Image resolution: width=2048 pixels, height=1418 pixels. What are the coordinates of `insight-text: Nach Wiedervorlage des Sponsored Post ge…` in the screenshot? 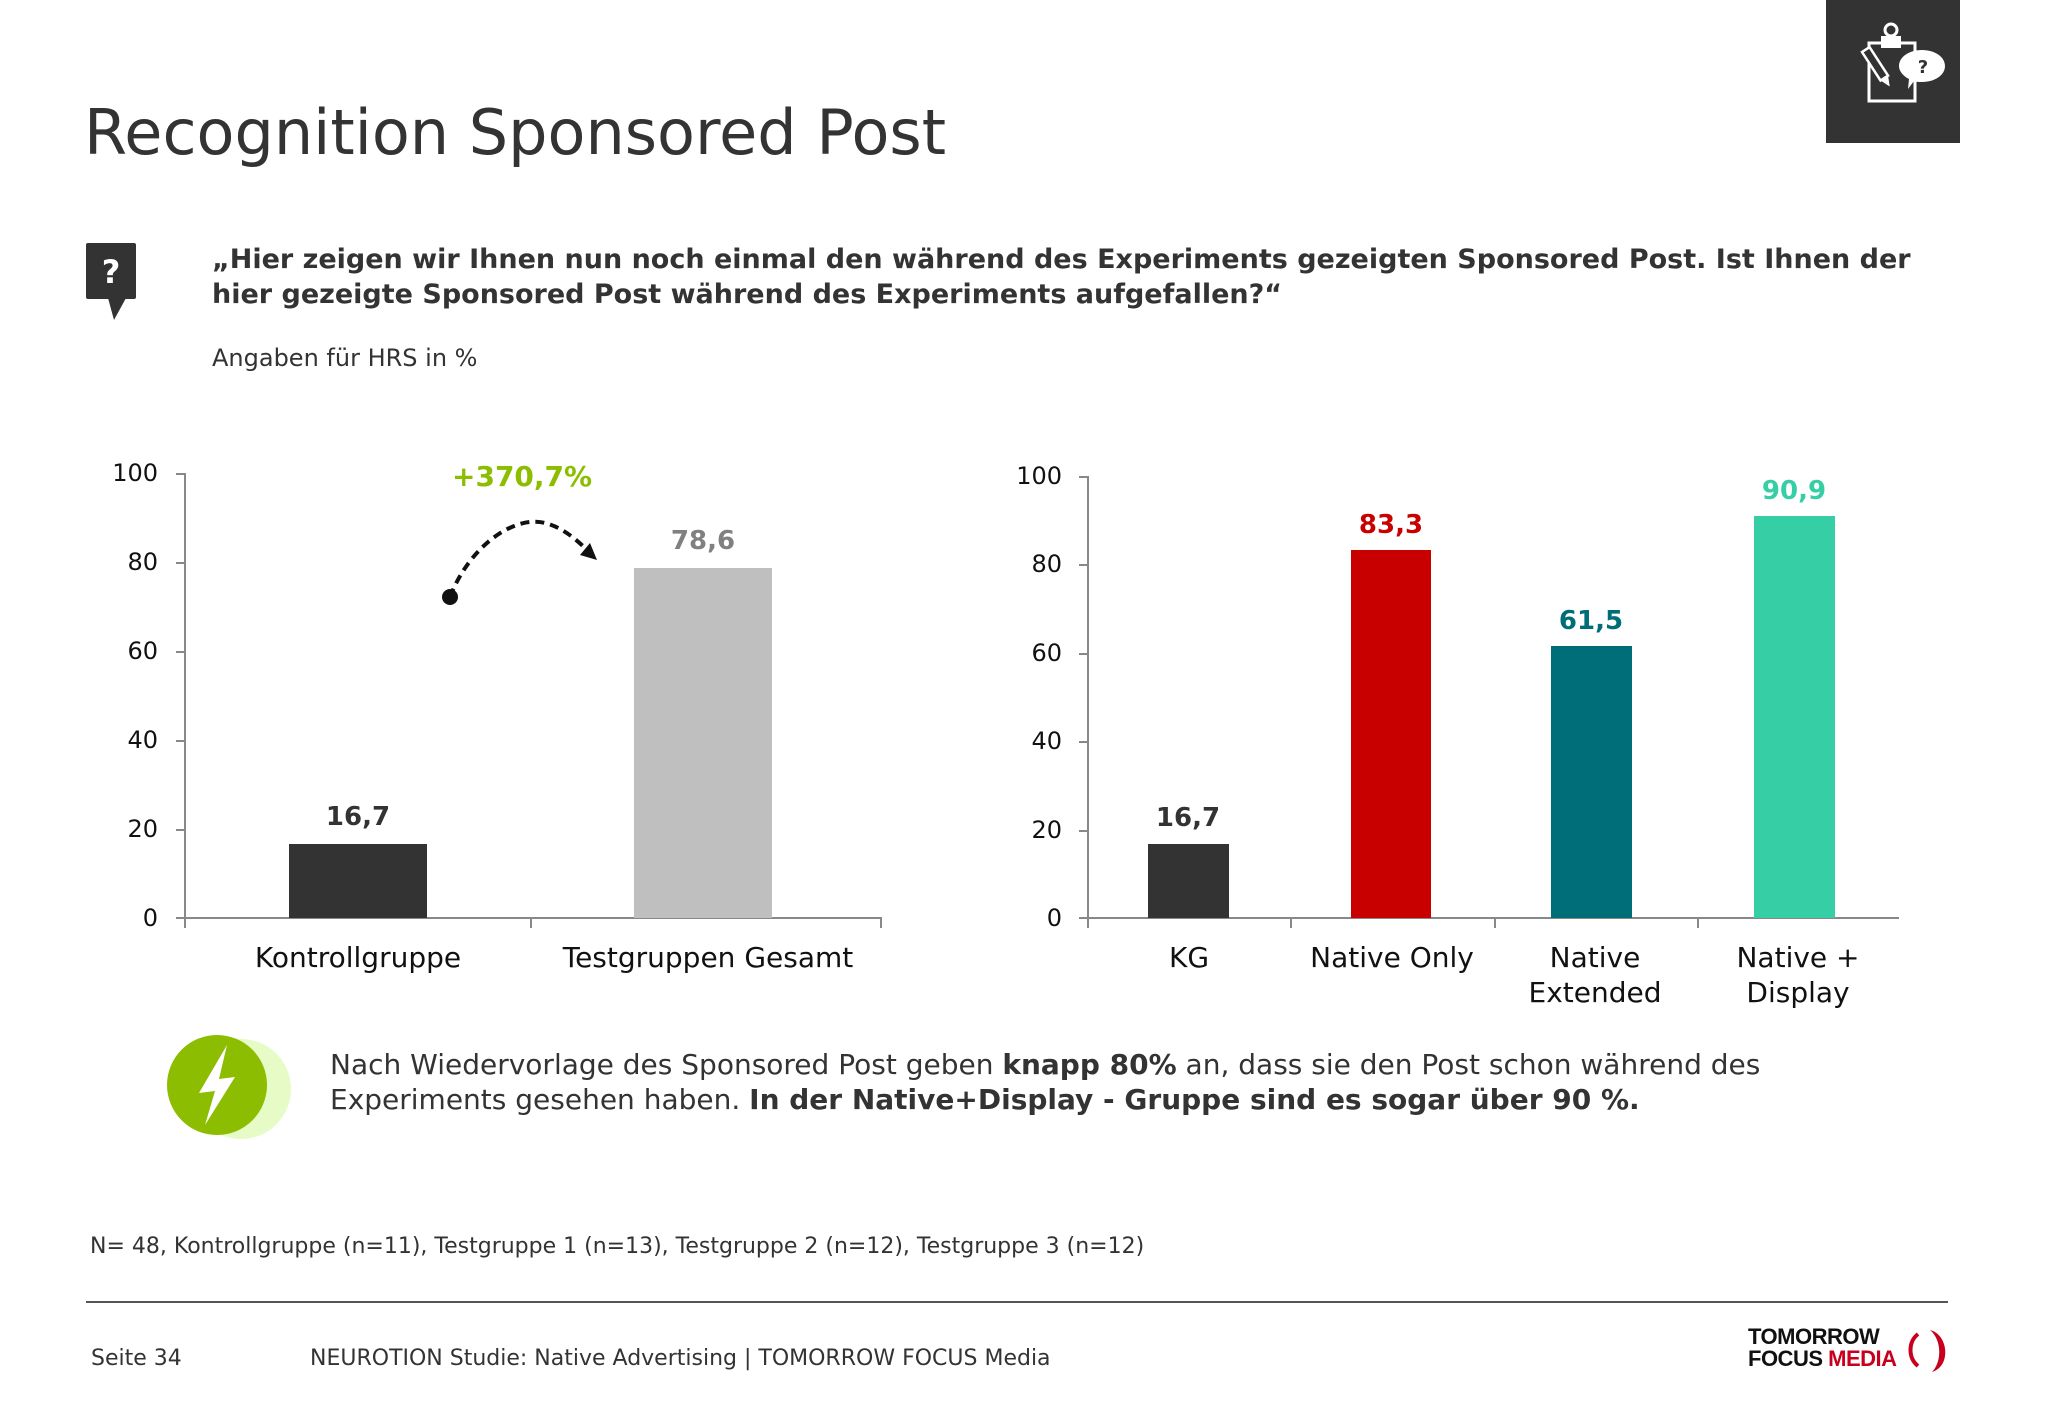 It's located at (1110, 1082).